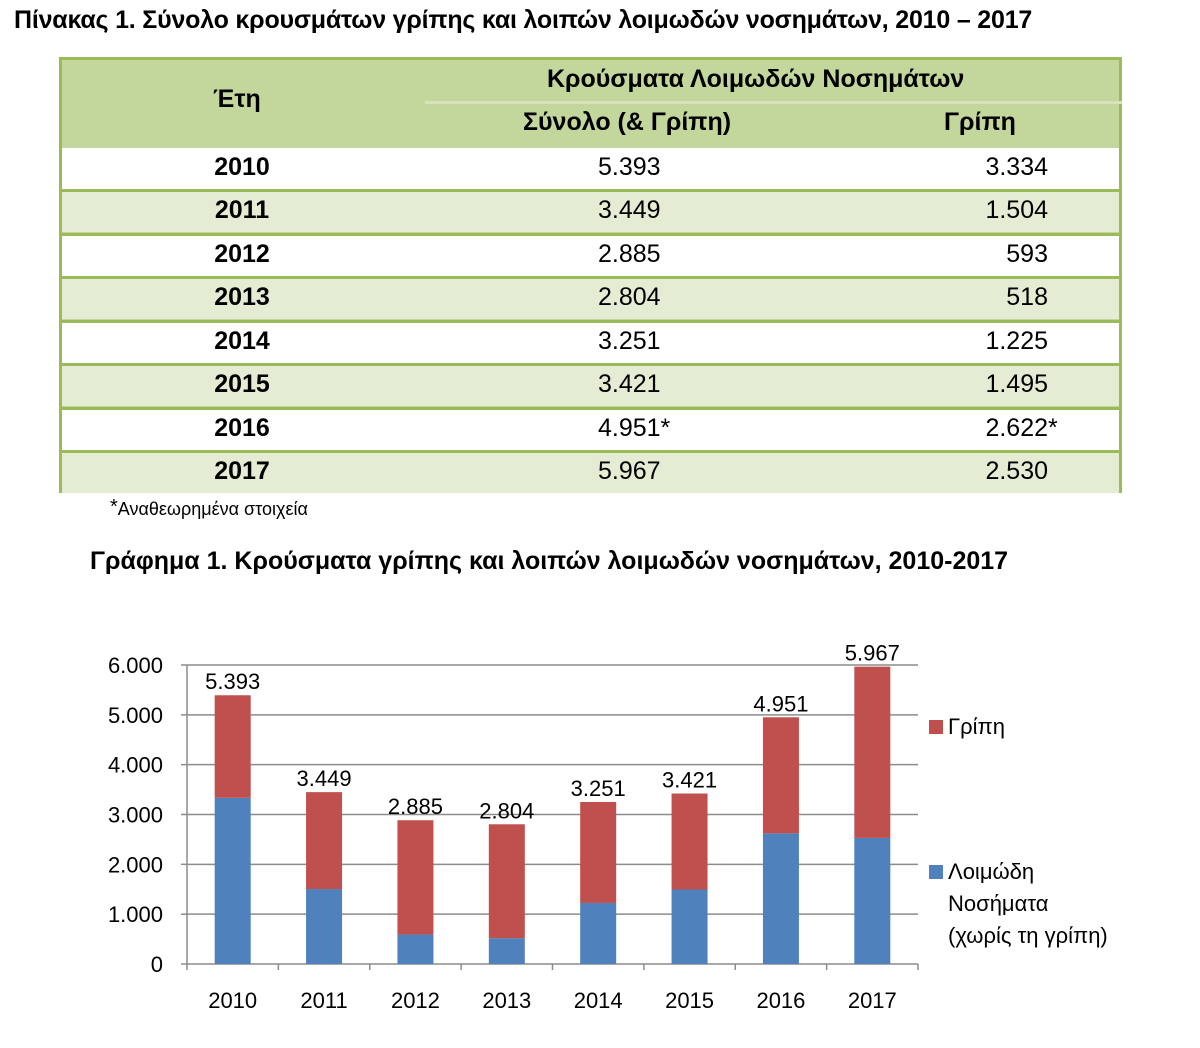  I want to click on cell-total: 3.421, so click(629, 384).